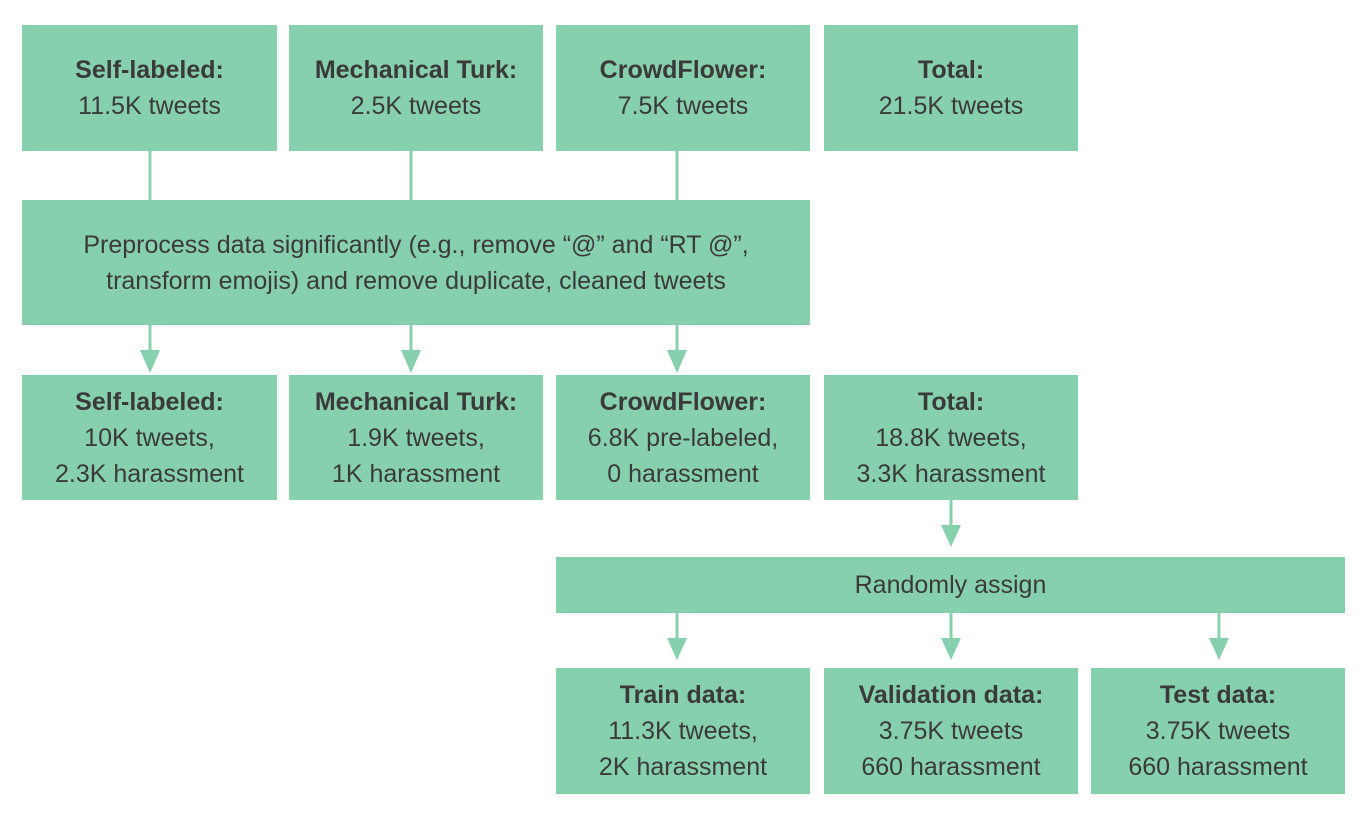 The width and height of the screenshot is (1370, 820). Describe the element at coordinates (416, 401) in the screenshot. I see `cleaned-mturk-title: Mechanical Turk:` at that location.